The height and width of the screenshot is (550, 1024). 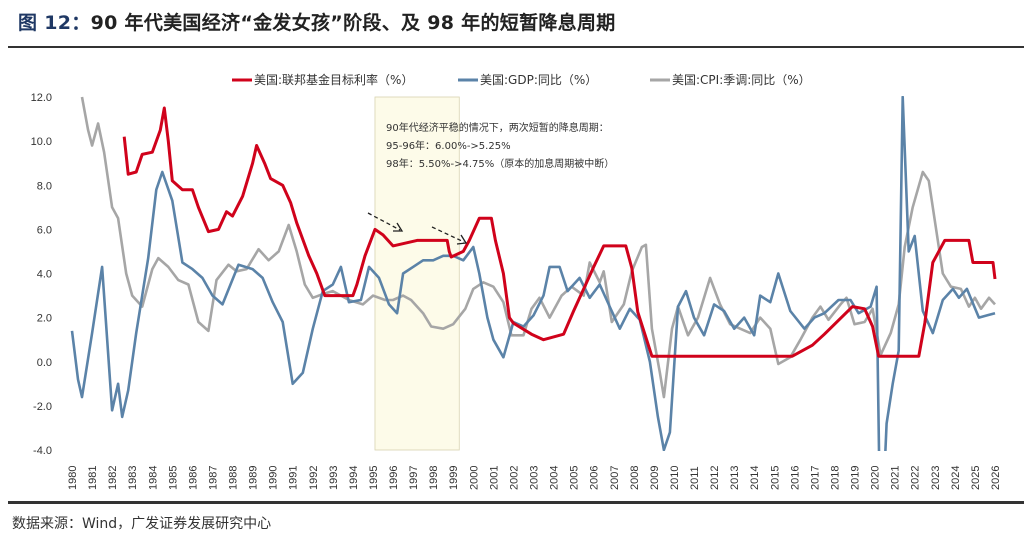 I want to click on x-tick-label: 2013, so click(x=735, y=478).